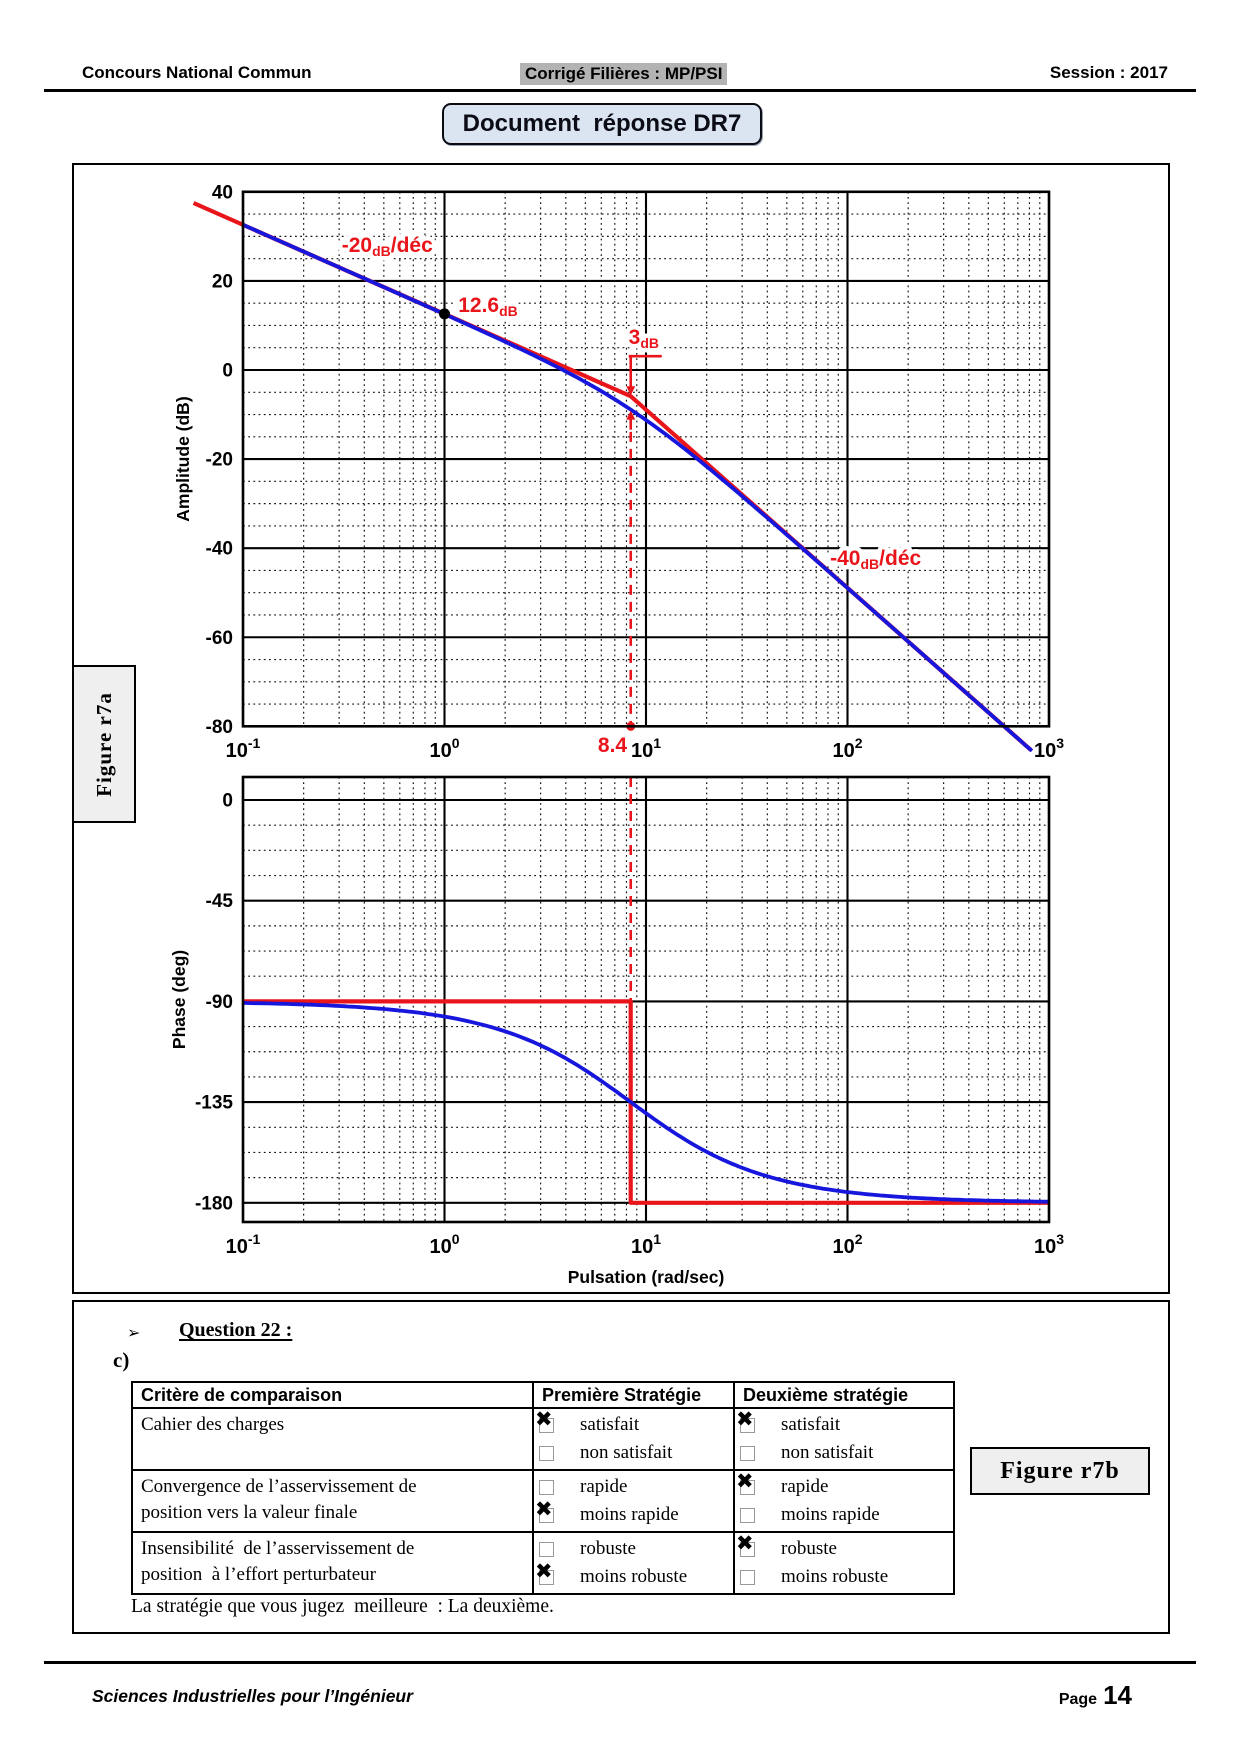 The height and width of the screenshot is (1754, 1240). I want to click on option-row: ✖ robuste, so click(844, 1546).